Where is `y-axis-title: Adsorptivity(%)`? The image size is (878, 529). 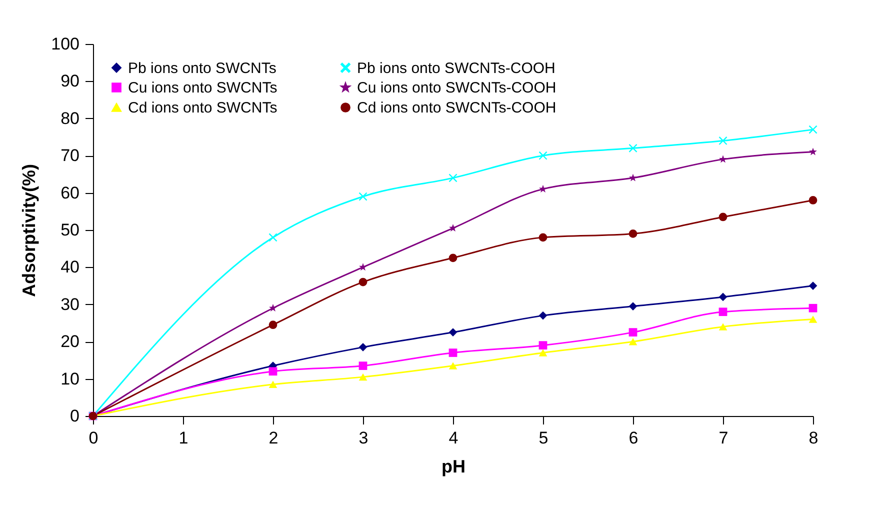
y-axis-title: Adsorptivity(%) is located at coordinates (29, 231).